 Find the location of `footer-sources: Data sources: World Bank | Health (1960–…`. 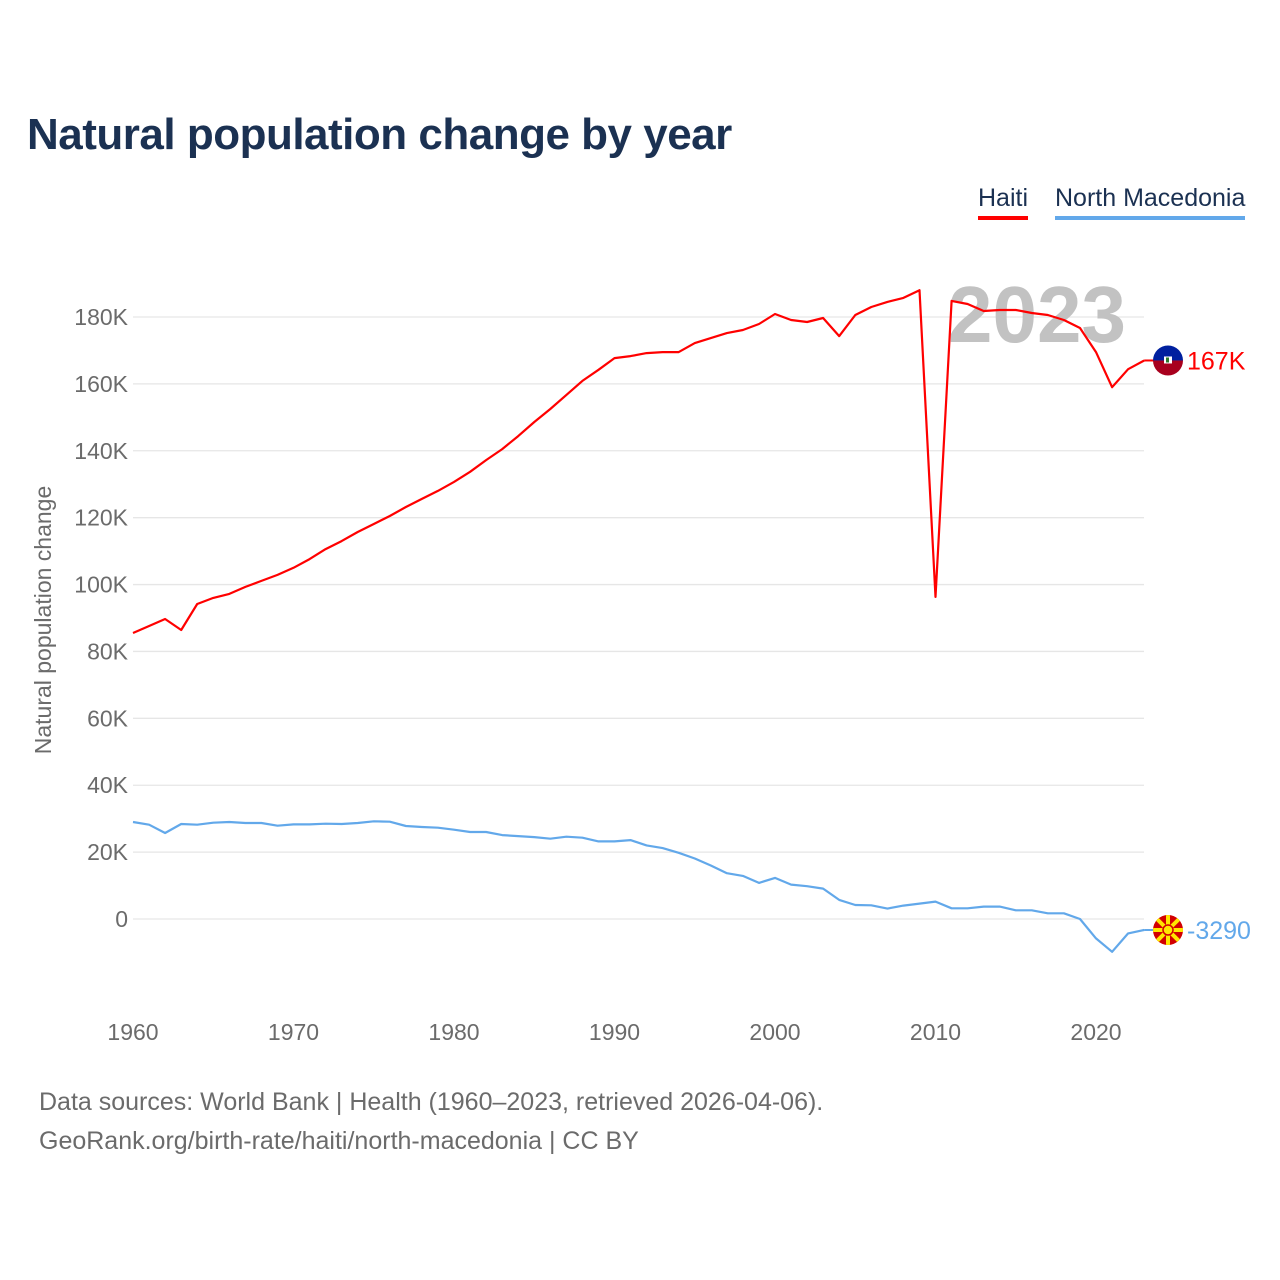

footer-sources: Data sources: World Bank | Health (1960–… is located at coordinates (431, 1102).